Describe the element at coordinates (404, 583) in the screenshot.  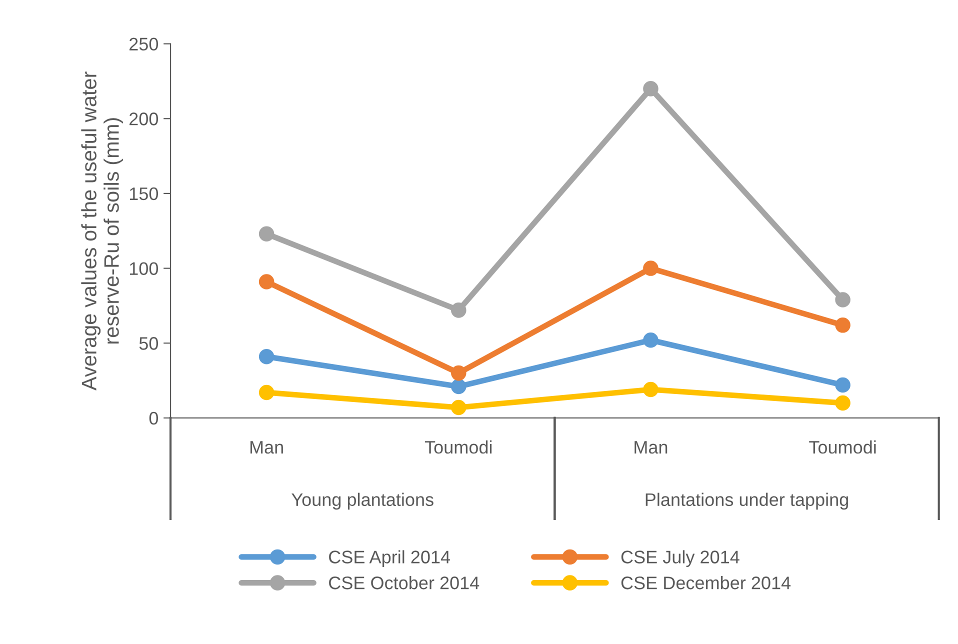
I see `legend-label: CSE October 2014` at that location.